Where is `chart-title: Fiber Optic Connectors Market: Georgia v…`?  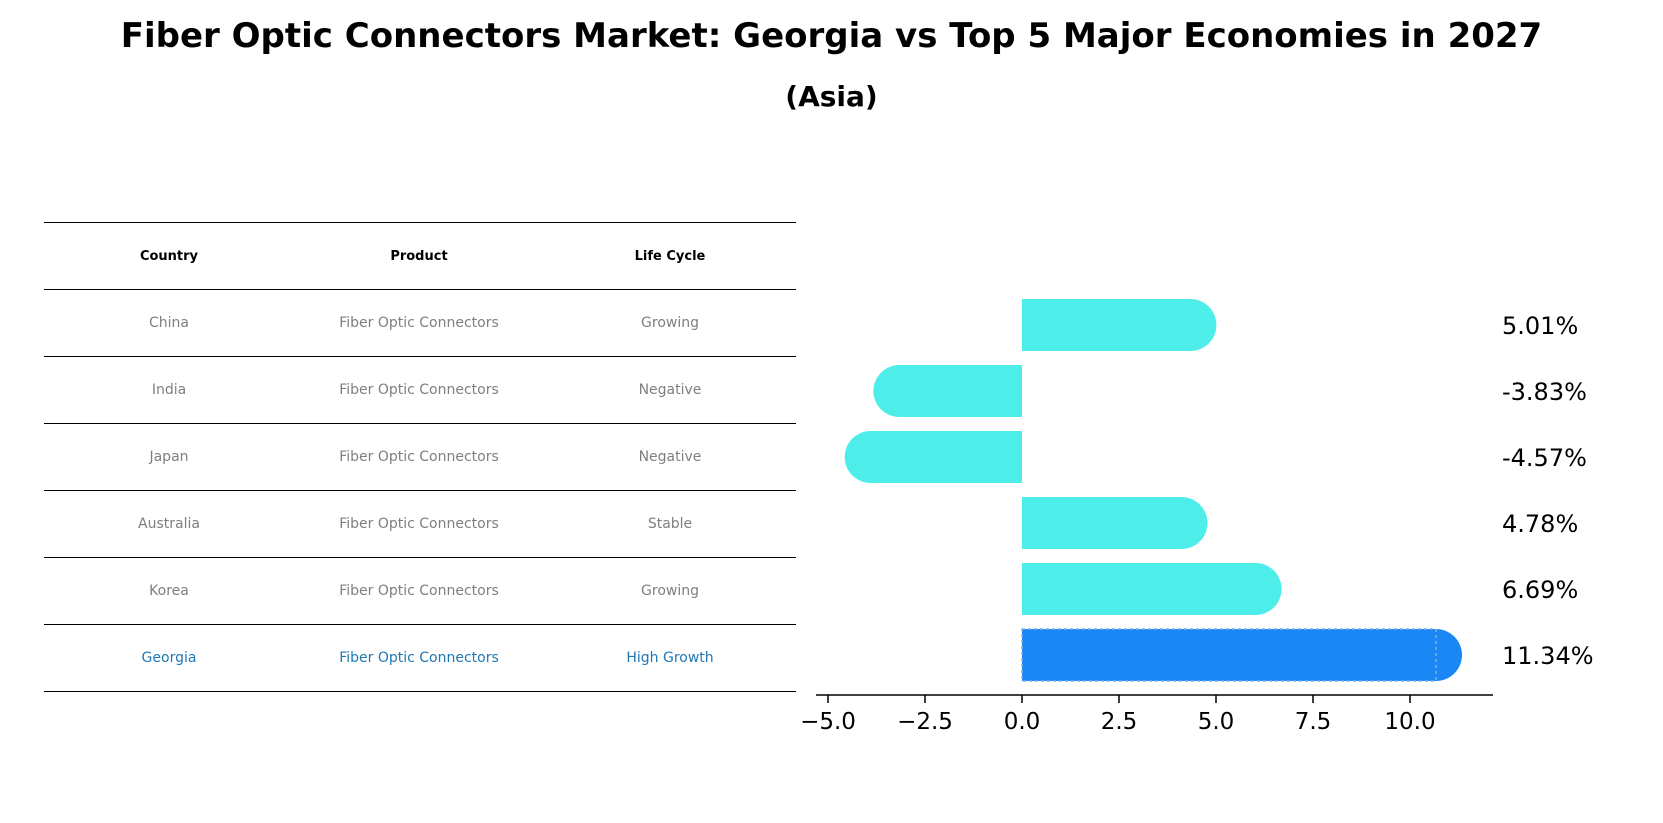
chart-title: Fiber Optic Connectors Market: Georgia v… is located at coordinates (831, 36).